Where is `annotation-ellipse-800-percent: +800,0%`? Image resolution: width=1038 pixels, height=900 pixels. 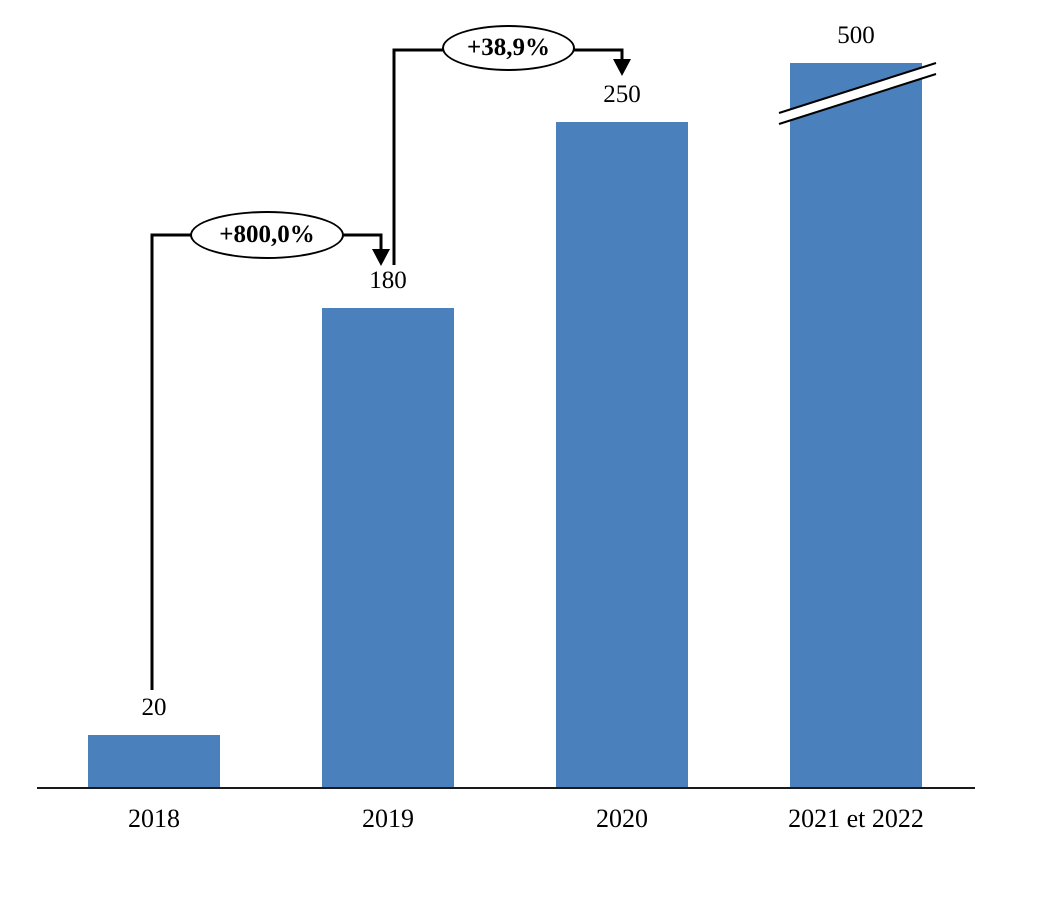 annotation-ellipse-800-percent: +800,0% is located at coordinates (267, 235).